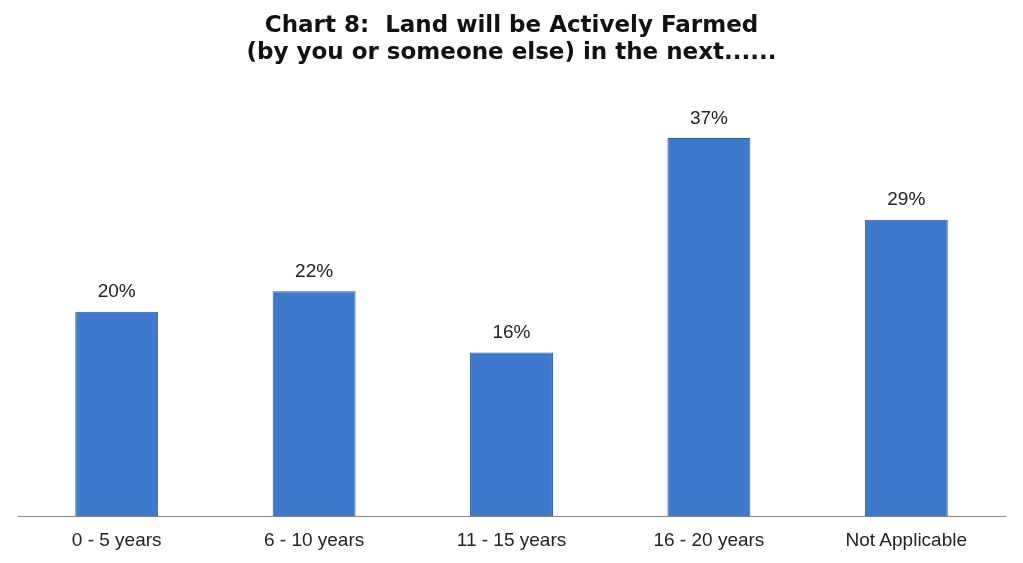 This screenshot has height=563, width=1023. Describe the element at coordinates (709, 539) in the screenshot. I see `x-tick-label: 16 - 20 years` at that location.